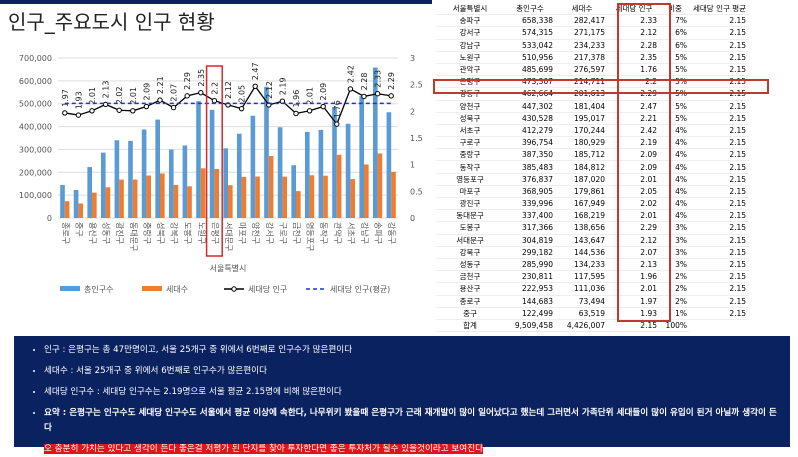 The image size is (798, 457). Describe the element at coordinates (593, 9) in the screenshot. I see `header-row: 서울특별시 총인구수 세대수 세대당 인구 비중 세대당 인구 평균` at that location.